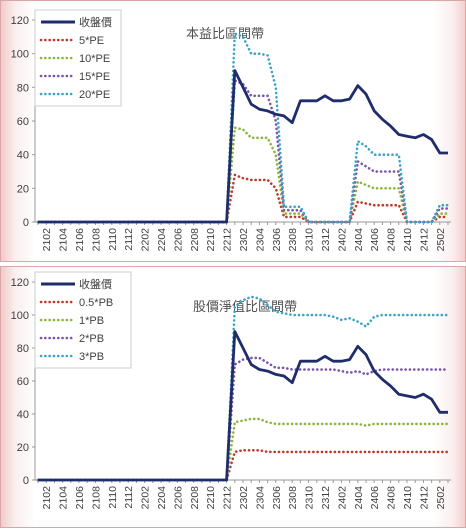 This screenshot has width=466, height=530. Describe the element at coordinates (91, 357) in the screenshot. I see `legend-label-4: 3*PB` at that location.